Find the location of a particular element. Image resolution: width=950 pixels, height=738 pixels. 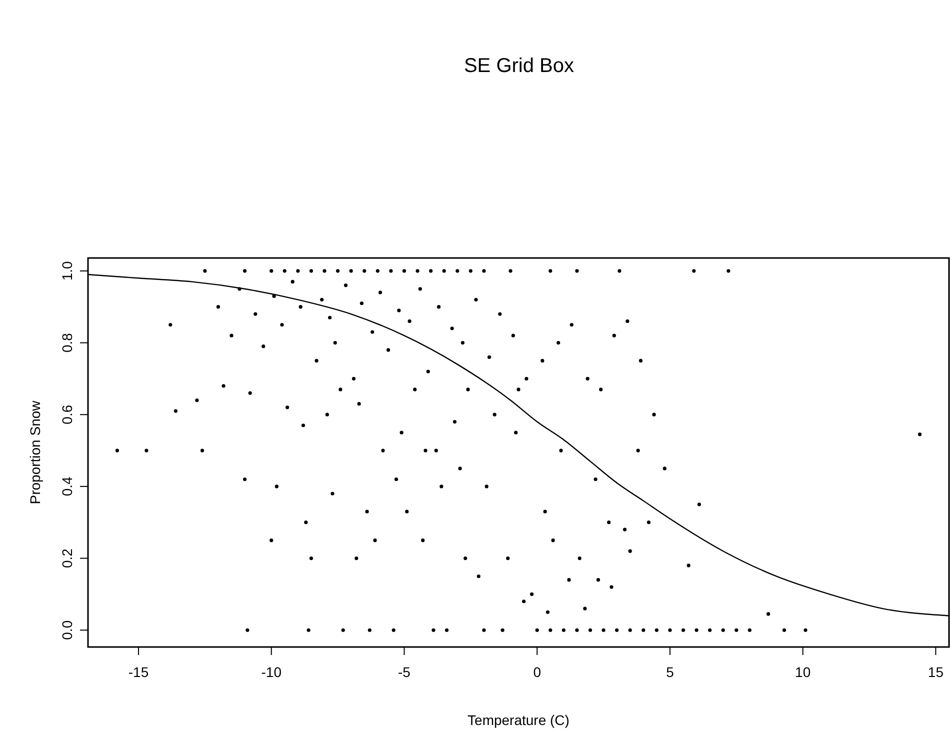

x-tick-label: -10 is located at coordinates (271, 672).